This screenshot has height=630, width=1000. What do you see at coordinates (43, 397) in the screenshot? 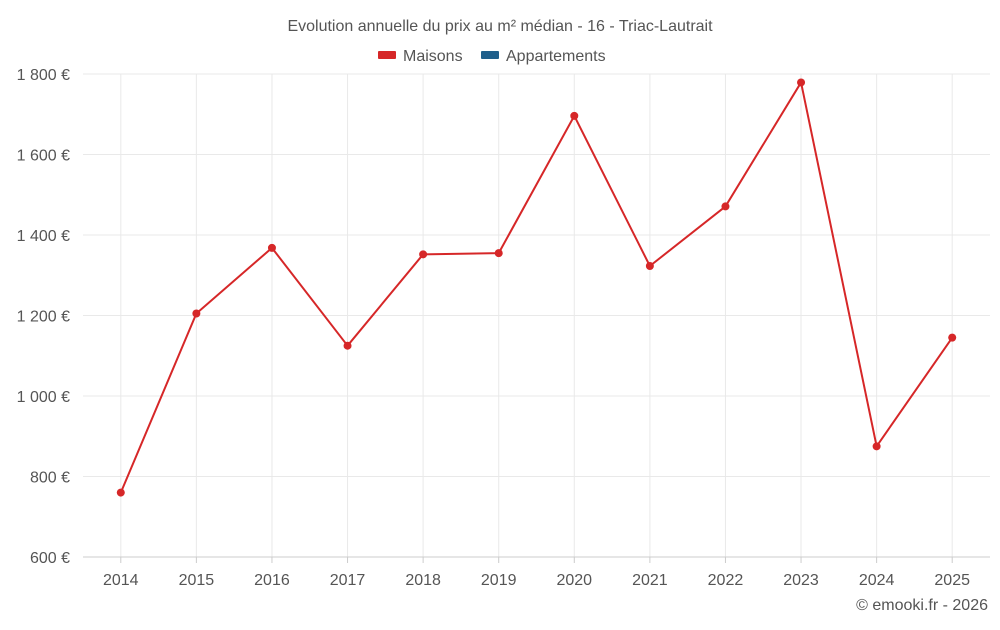
I see `y-tick-label: 1 000 €` at bounding box center [43, 397].